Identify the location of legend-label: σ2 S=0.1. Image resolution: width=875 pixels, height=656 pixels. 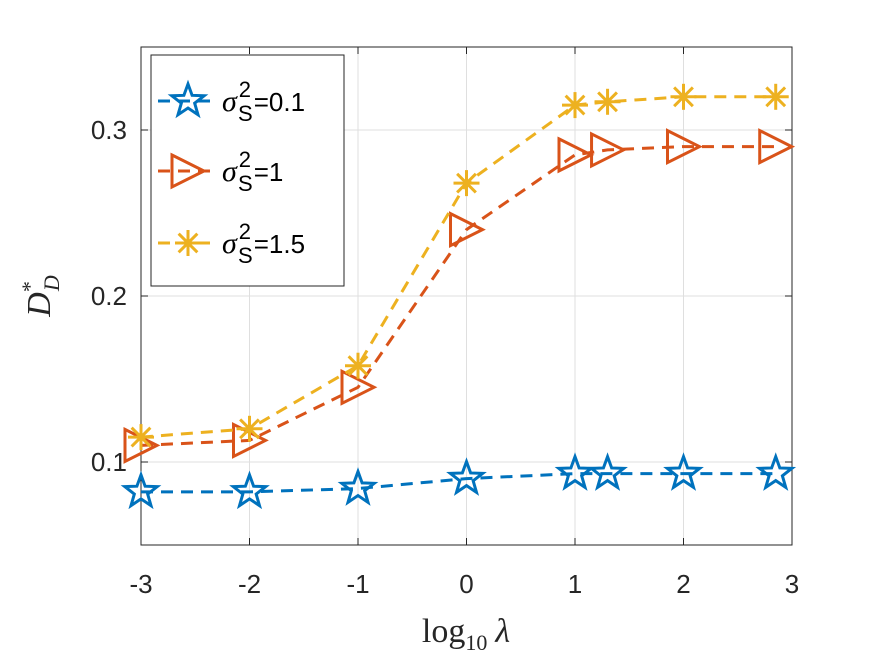
(263, 101).